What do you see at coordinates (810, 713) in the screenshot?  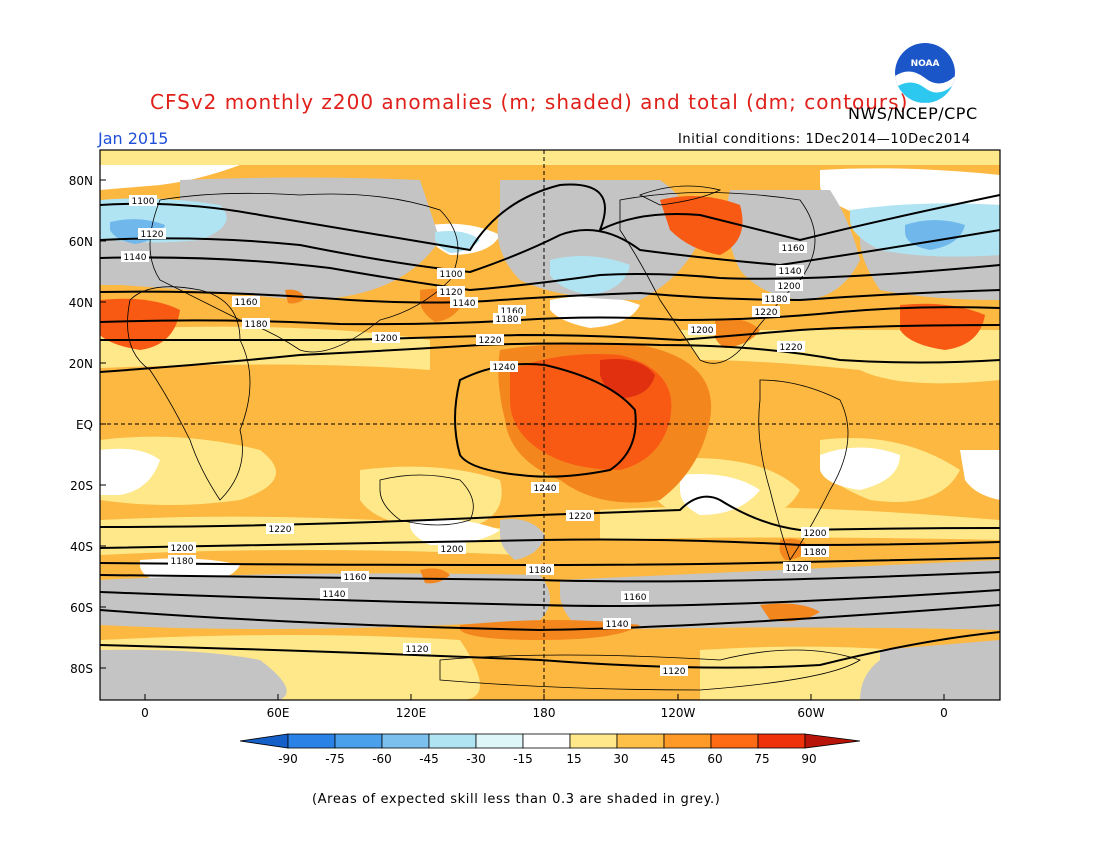 I see `lon-label: 60W` at bounding box center [810, 713].